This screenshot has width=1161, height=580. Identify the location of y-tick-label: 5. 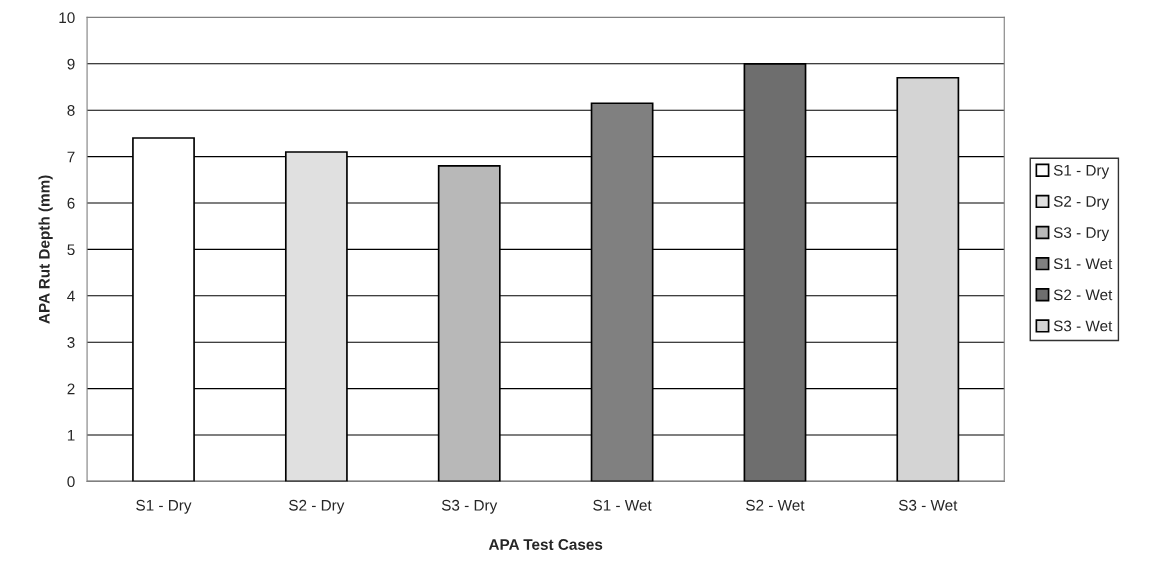
(71, 250).